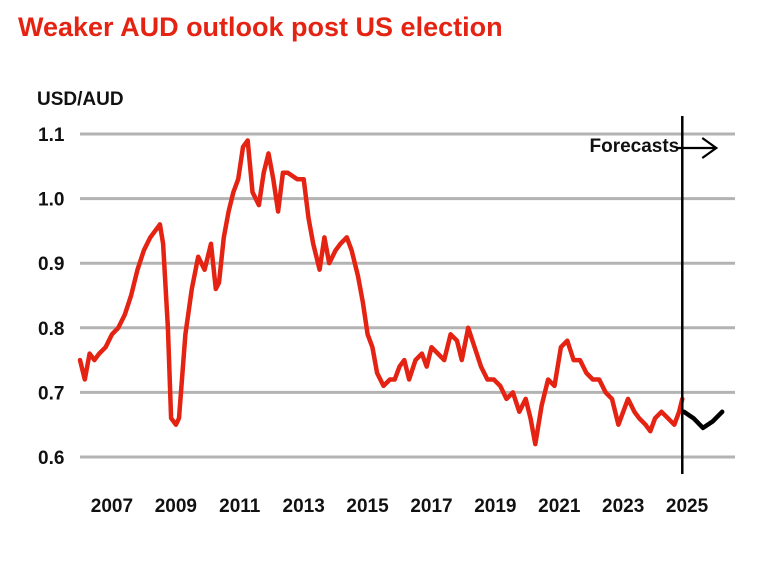 The height and width of the screenshot is (561, 770). What do you see at coordinates (304, 506) in the screenshot?
I see `x-tick-label: 2013` at bounding box center [304, 506].